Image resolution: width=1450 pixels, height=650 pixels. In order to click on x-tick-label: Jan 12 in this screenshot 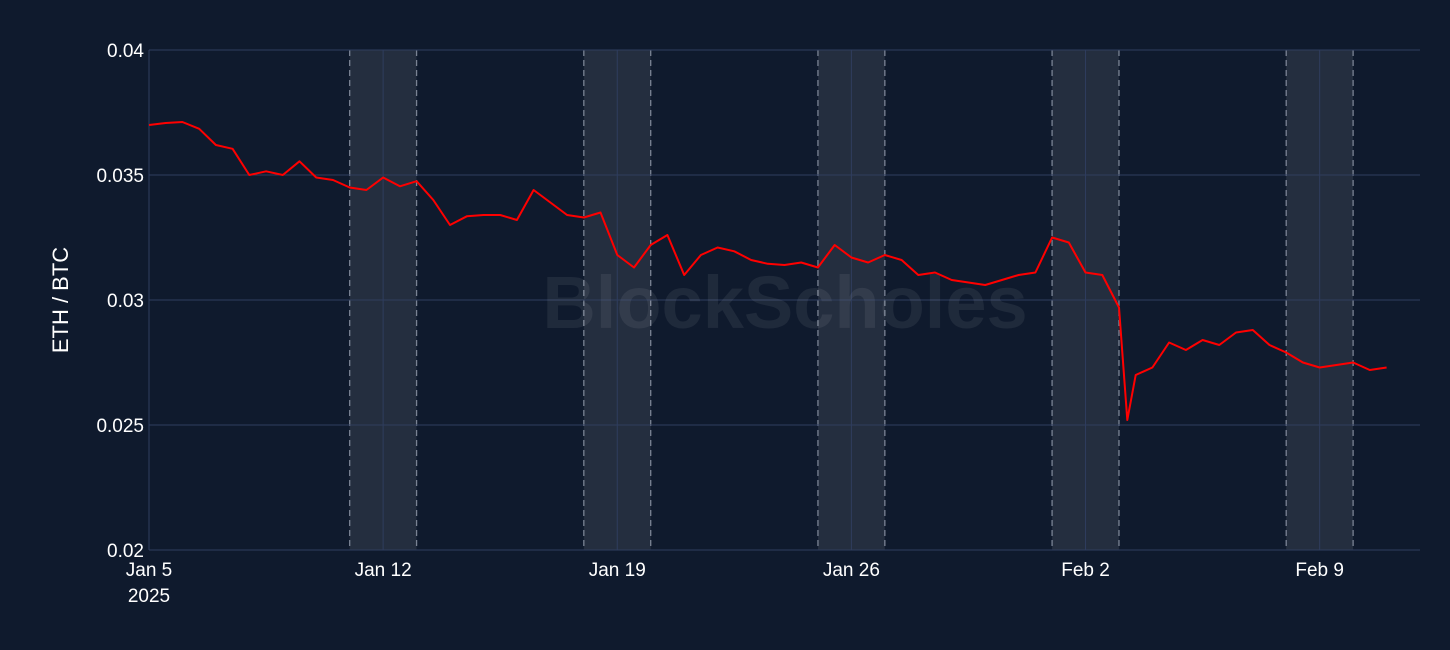, I will do `click(383, 570)`.